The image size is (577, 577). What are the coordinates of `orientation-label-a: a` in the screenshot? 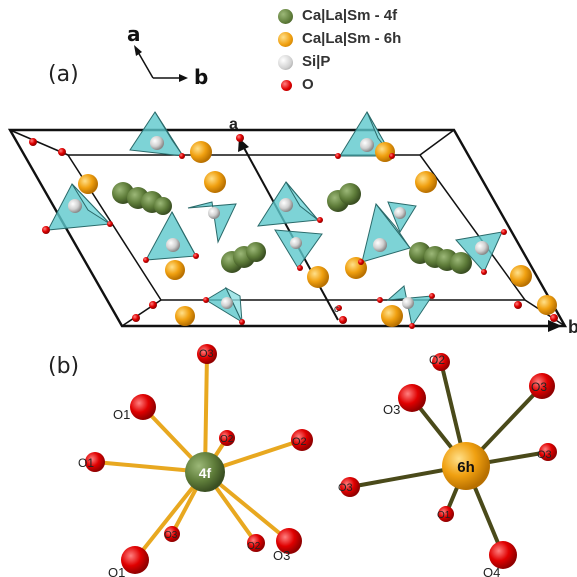 It's located at (134, 34).